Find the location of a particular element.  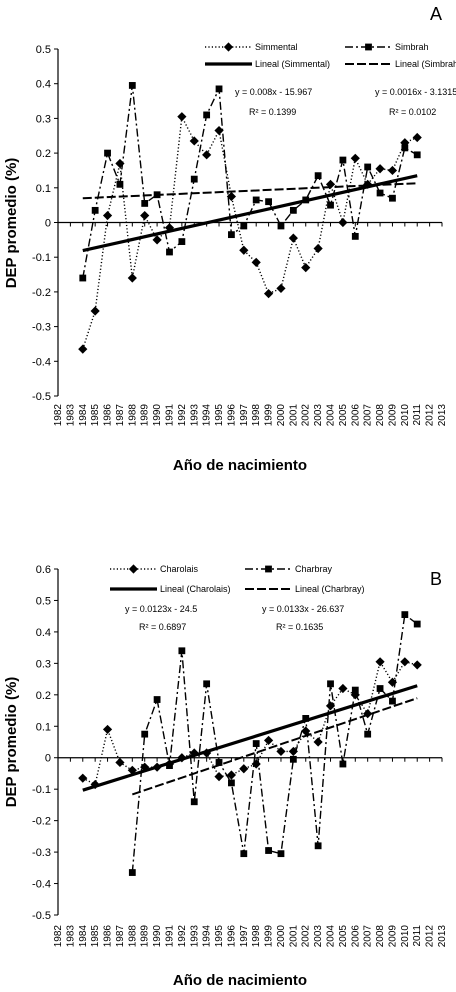

legend-marker-charolais is located at coordinates (133, 569).